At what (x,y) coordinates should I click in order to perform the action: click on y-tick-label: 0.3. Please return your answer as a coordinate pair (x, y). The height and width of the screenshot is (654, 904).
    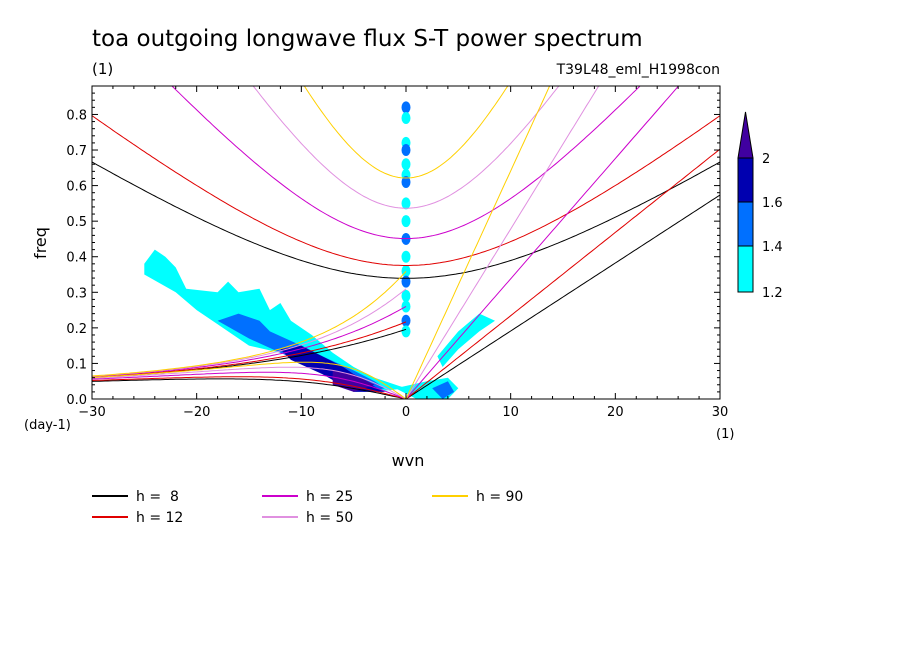
    Looking at the image, I should click on (76, 293).